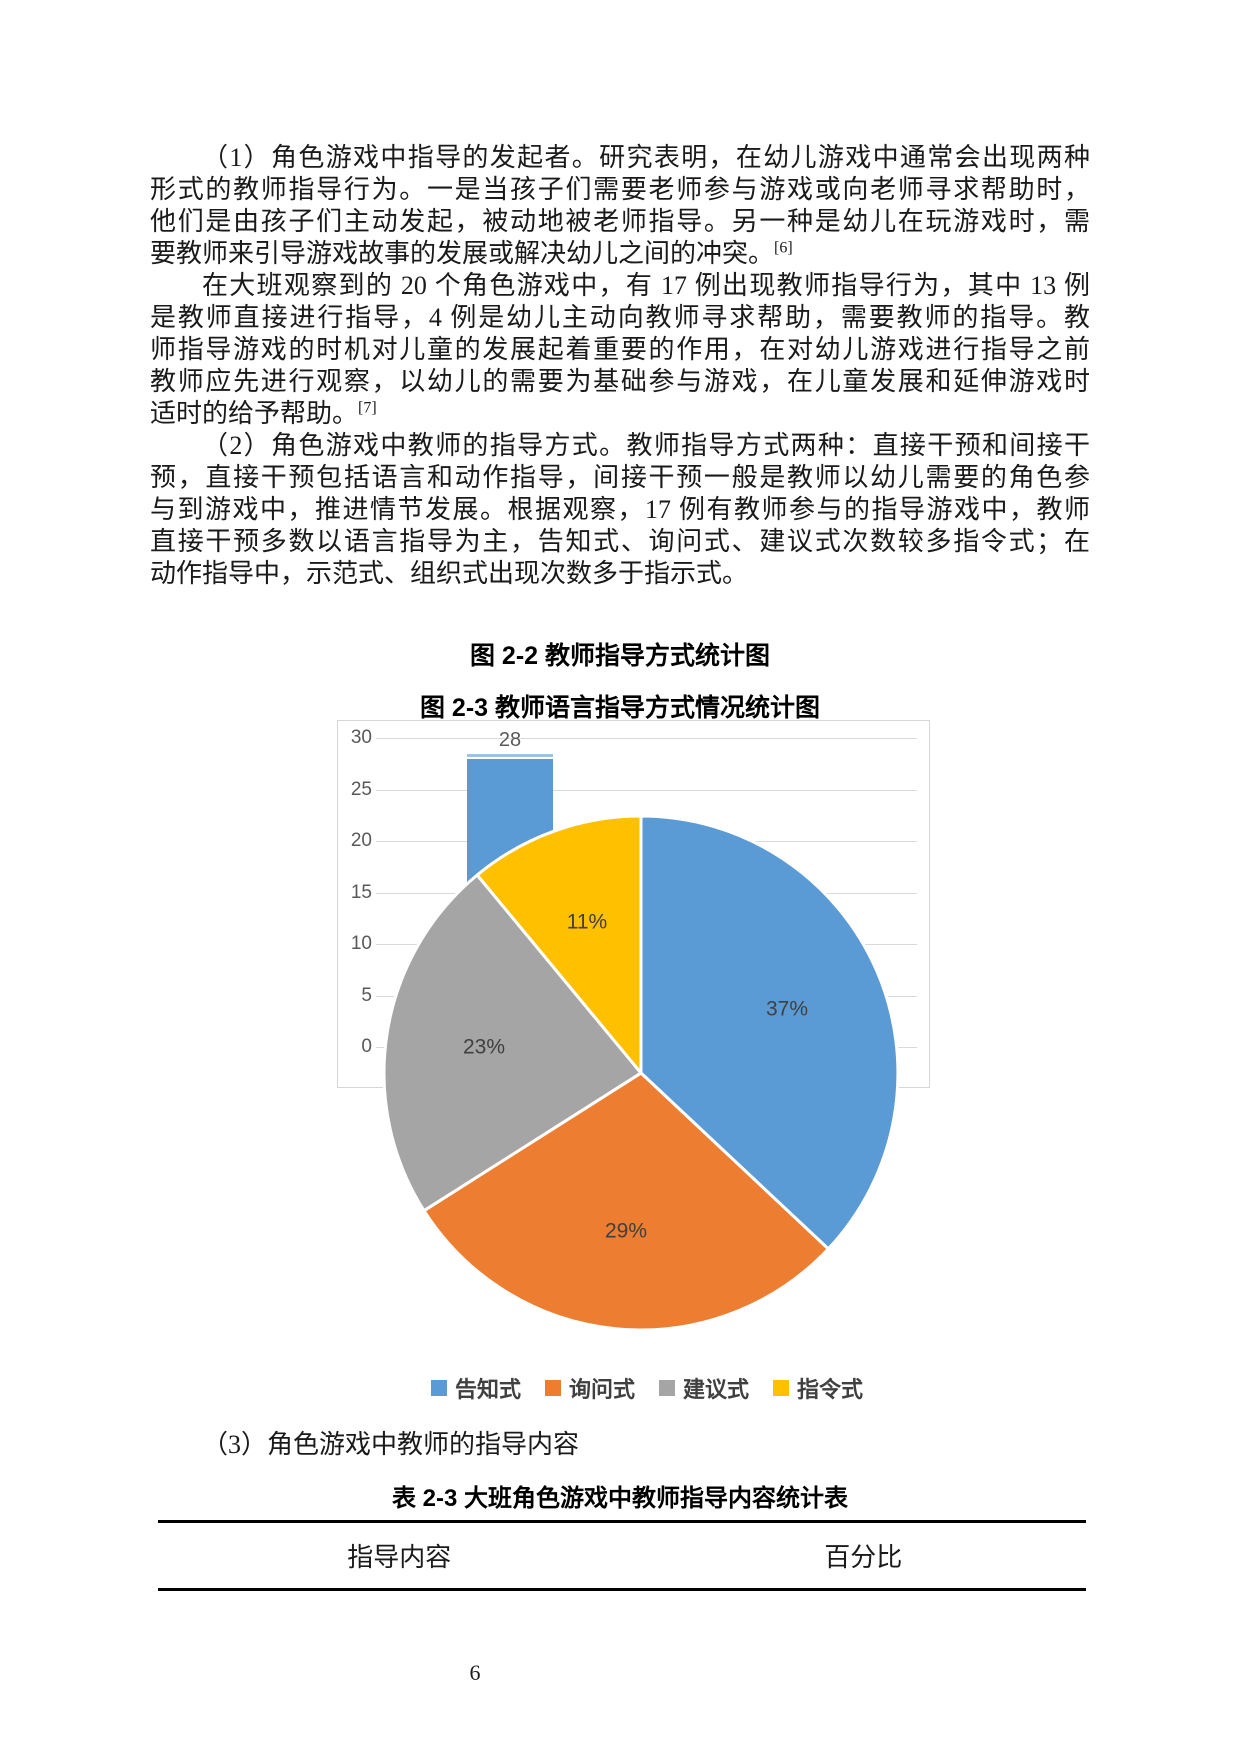 The height and width of the screenshot is (1754, 1240). Describe the element at coordinates (487, 1389) in the screenshot. I see `legend-label: 告知式` at that location.